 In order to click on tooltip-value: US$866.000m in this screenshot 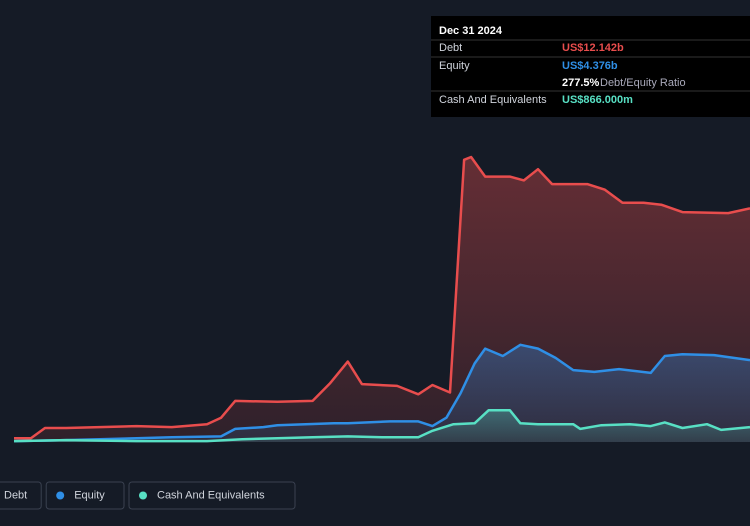, I will do `click(597, 100)`.